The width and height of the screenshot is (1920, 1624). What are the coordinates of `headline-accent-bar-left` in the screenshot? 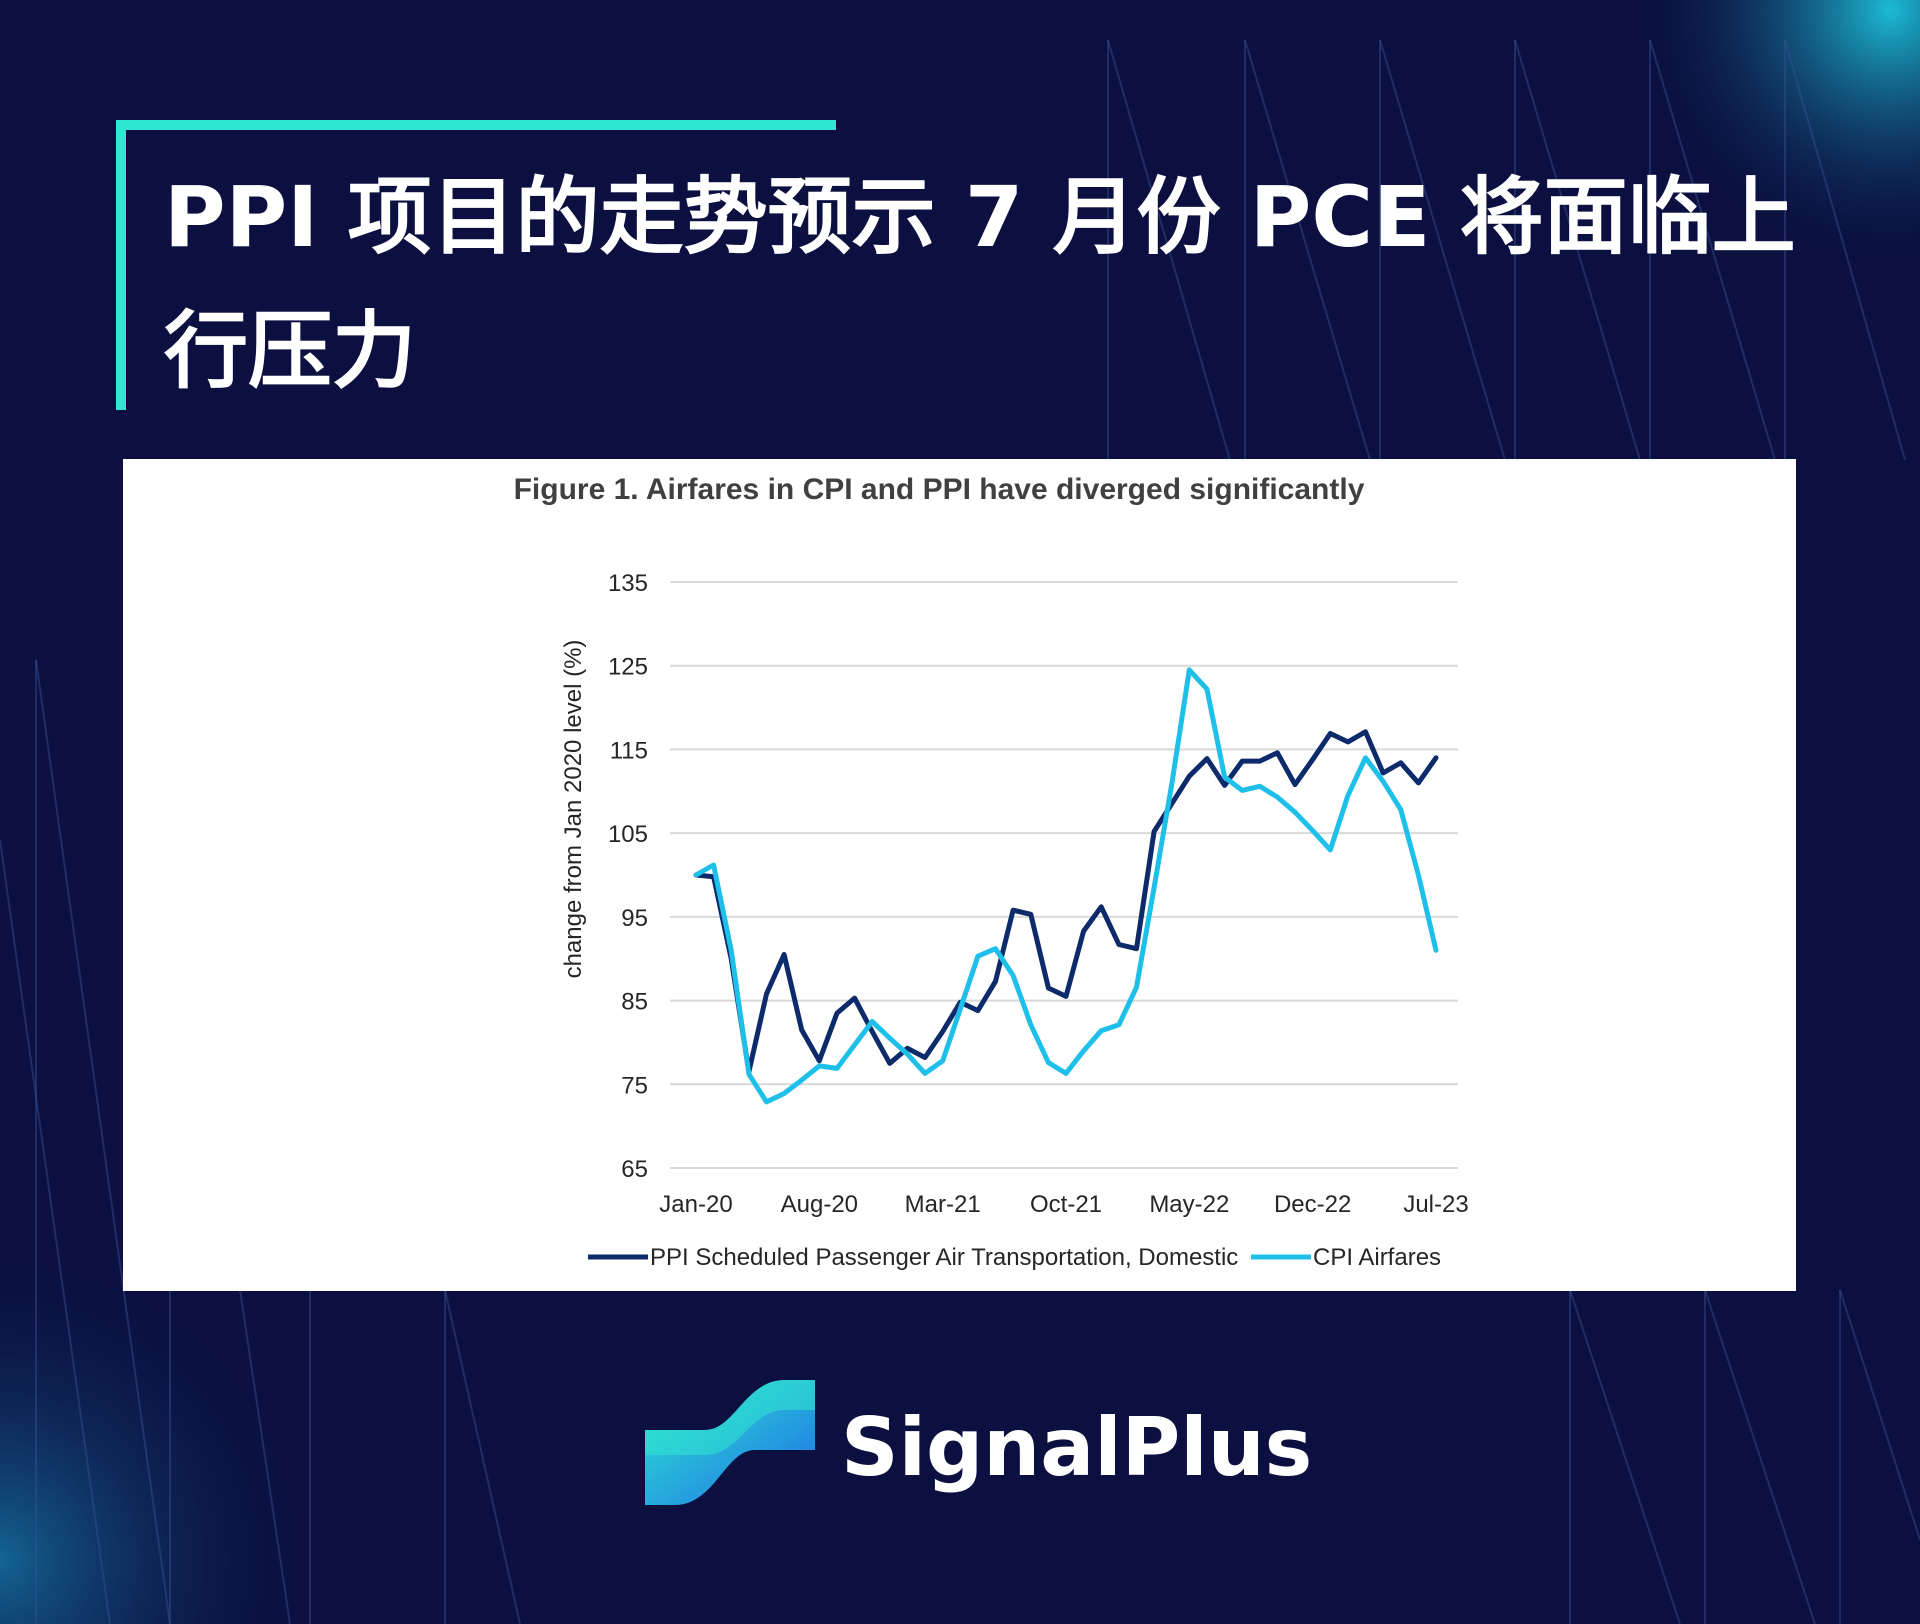 It's located at (121, 265).